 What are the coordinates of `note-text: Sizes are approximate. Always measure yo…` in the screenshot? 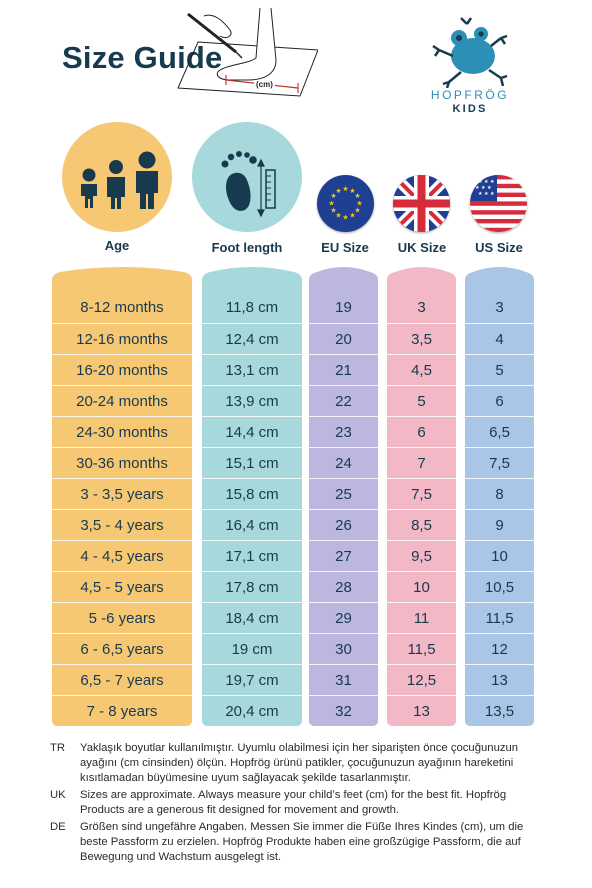 It's located at (293, 802).